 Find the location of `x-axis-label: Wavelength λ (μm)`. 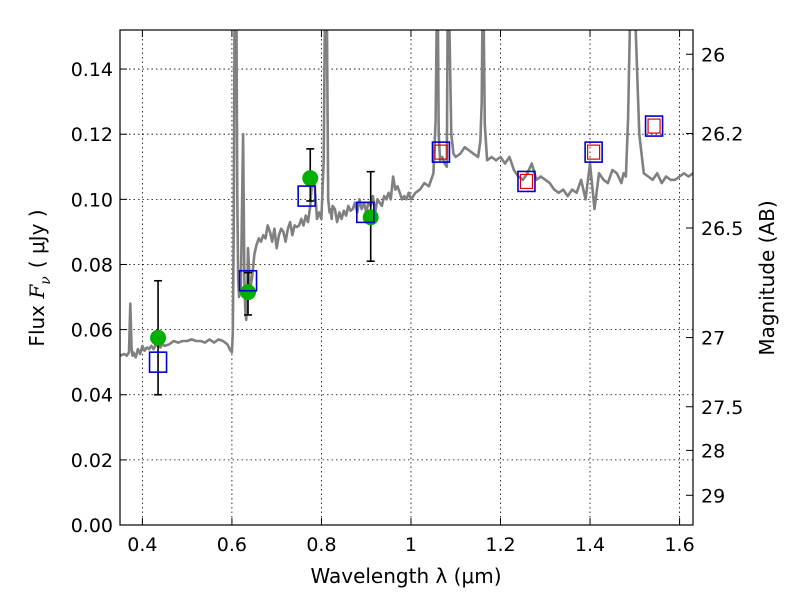

x-axis-label: Wavelength λ (μm) is located at coordinates (405, 576).